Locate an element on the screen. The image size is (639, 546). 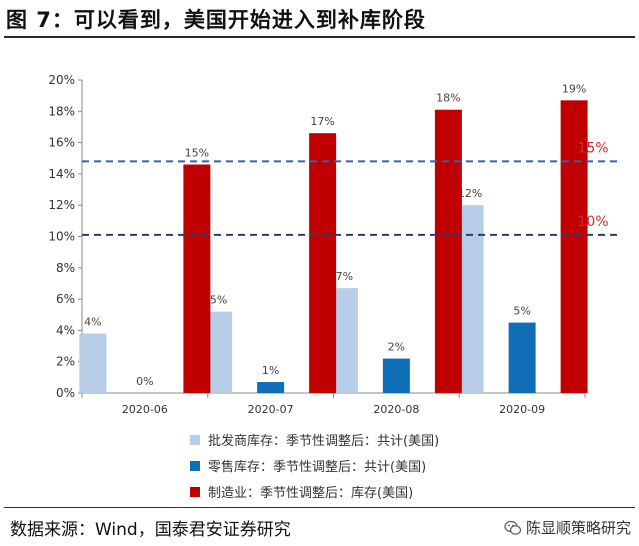
figure-title: 图 7：可以看到，美国开始进入到补库阶段 is located at coordinates (216, 20).